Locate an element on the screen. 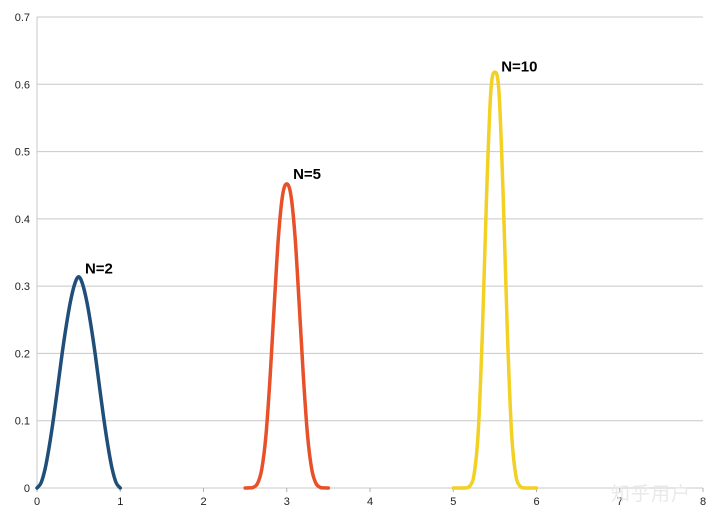 The width and height of the screenshot is (720, 517). x-tick-label: 0 is located at coordinates (37, 502).